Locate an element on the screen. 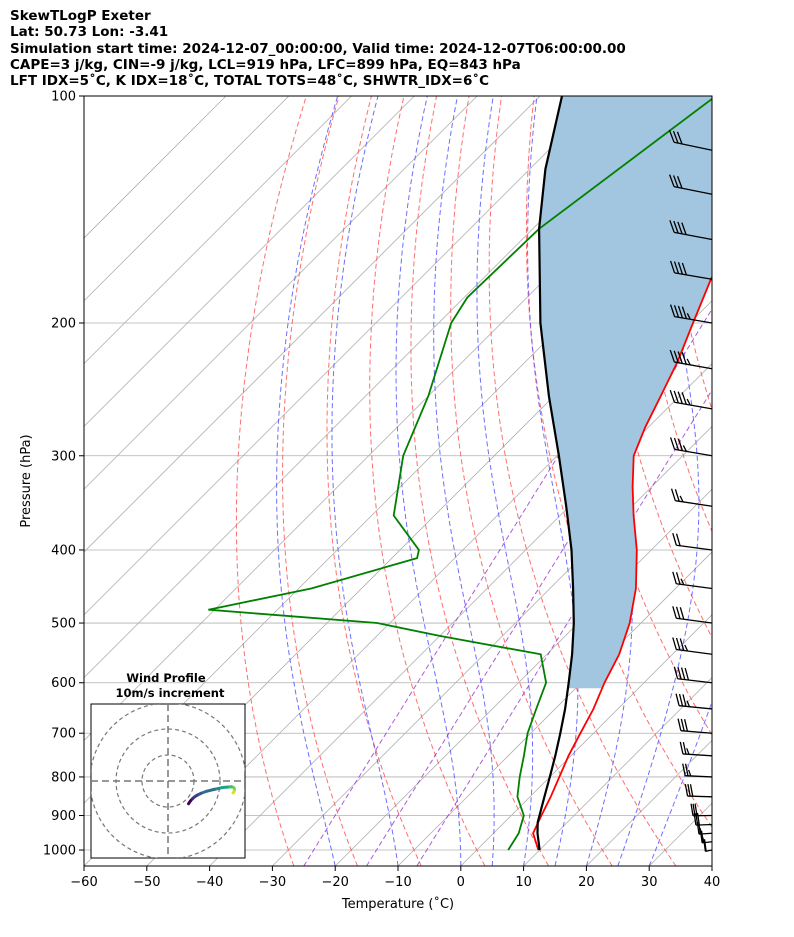 The width and height of the screenshot is (794, 937). y-tick-label: 400 is located at coordinates (63, 550).